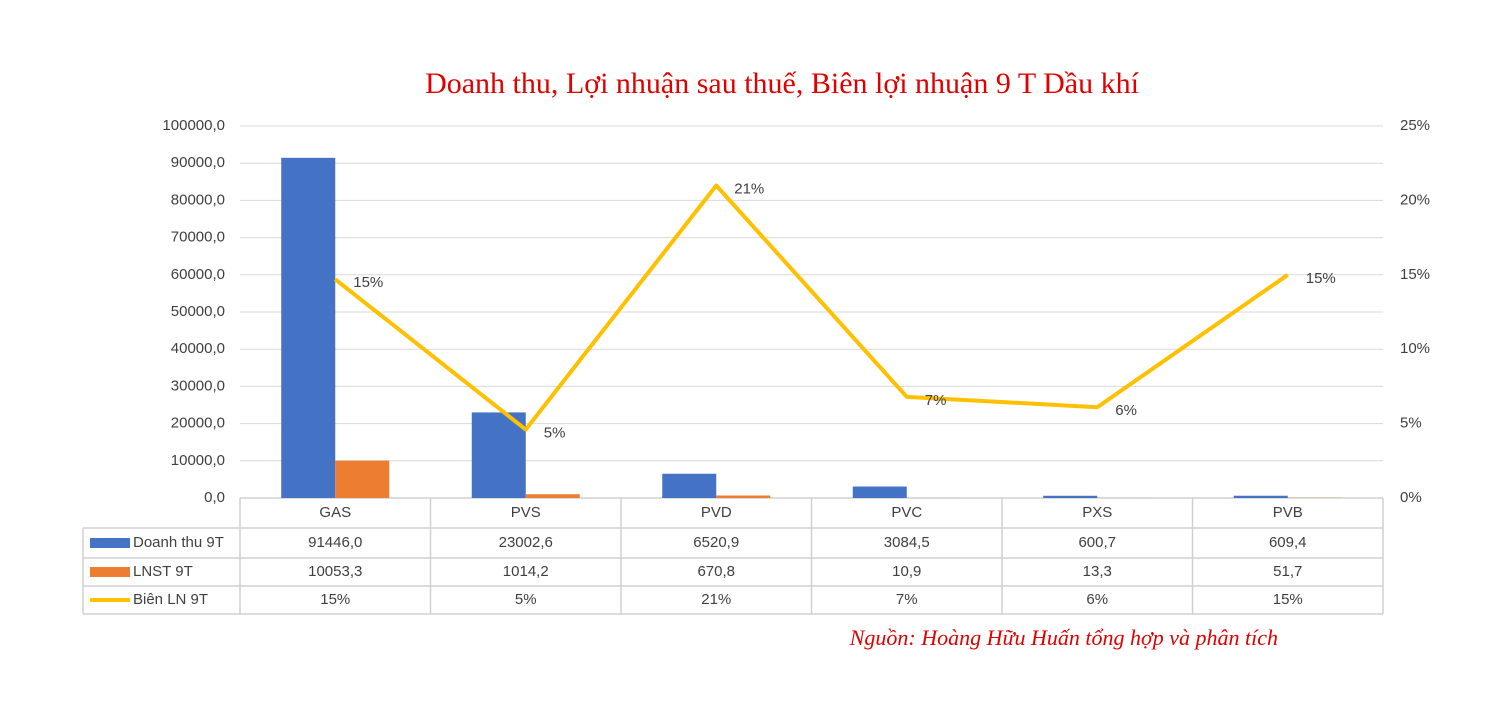 This screenshot has height=723, width=1500. I want to click on y-tick-label: 100000,0, so click(193, 125).